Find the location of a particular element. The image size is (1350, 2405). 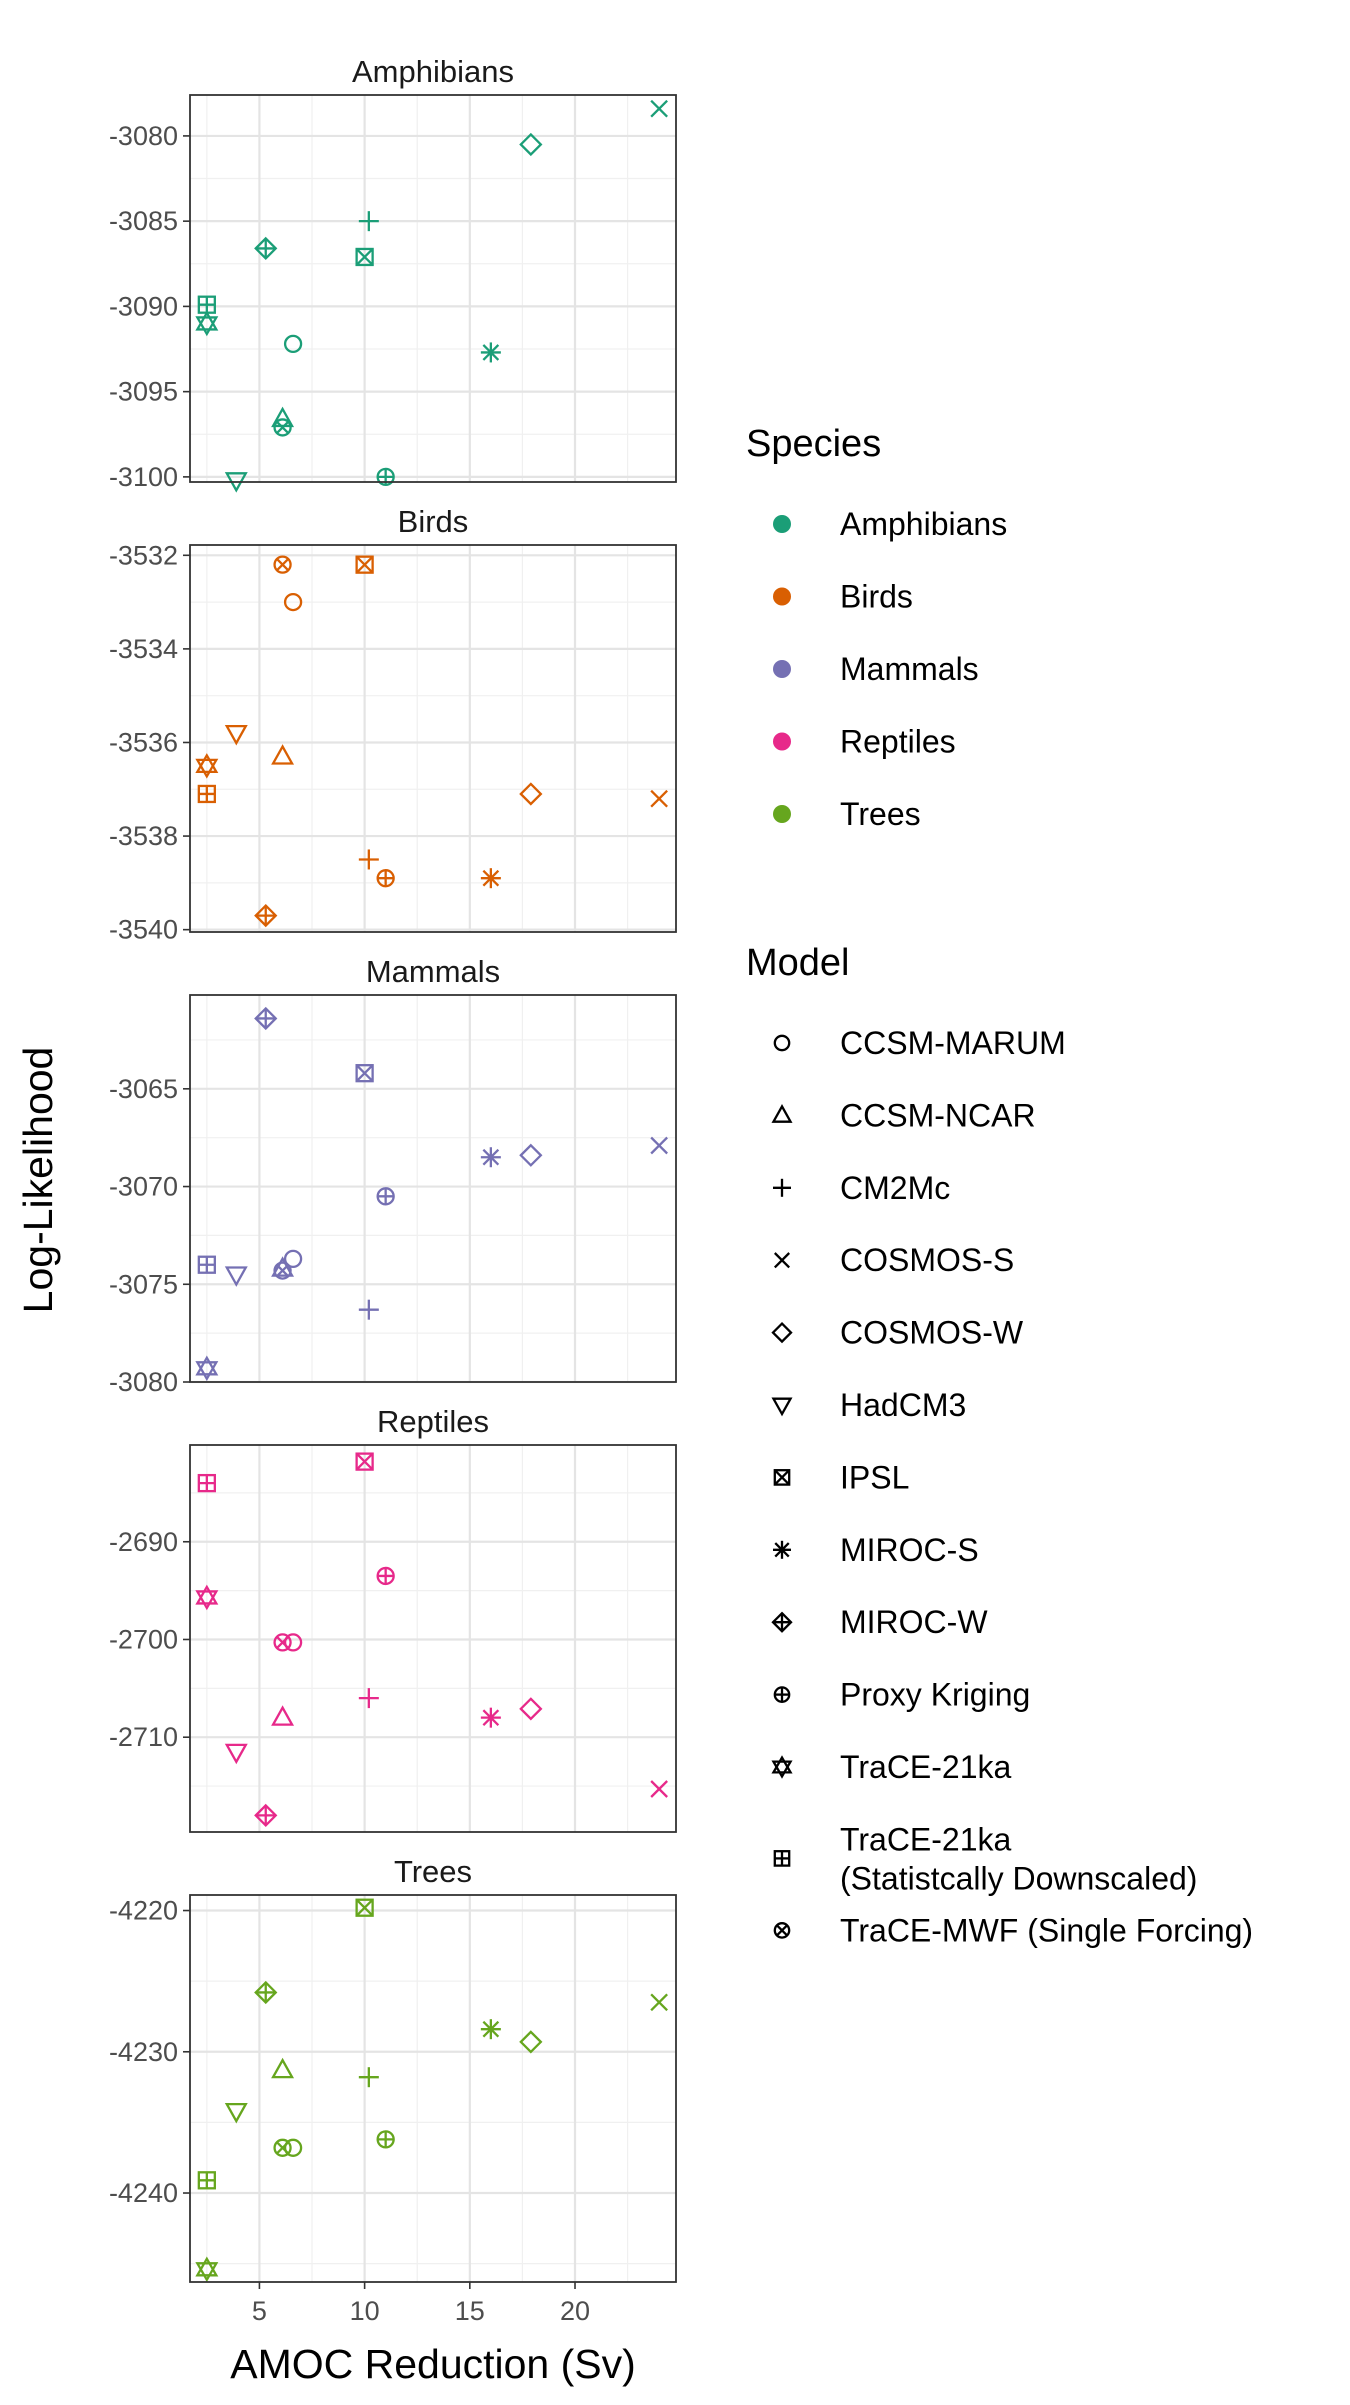

data-point-trees-hadcm3 is located at coordinates (236, 2113).